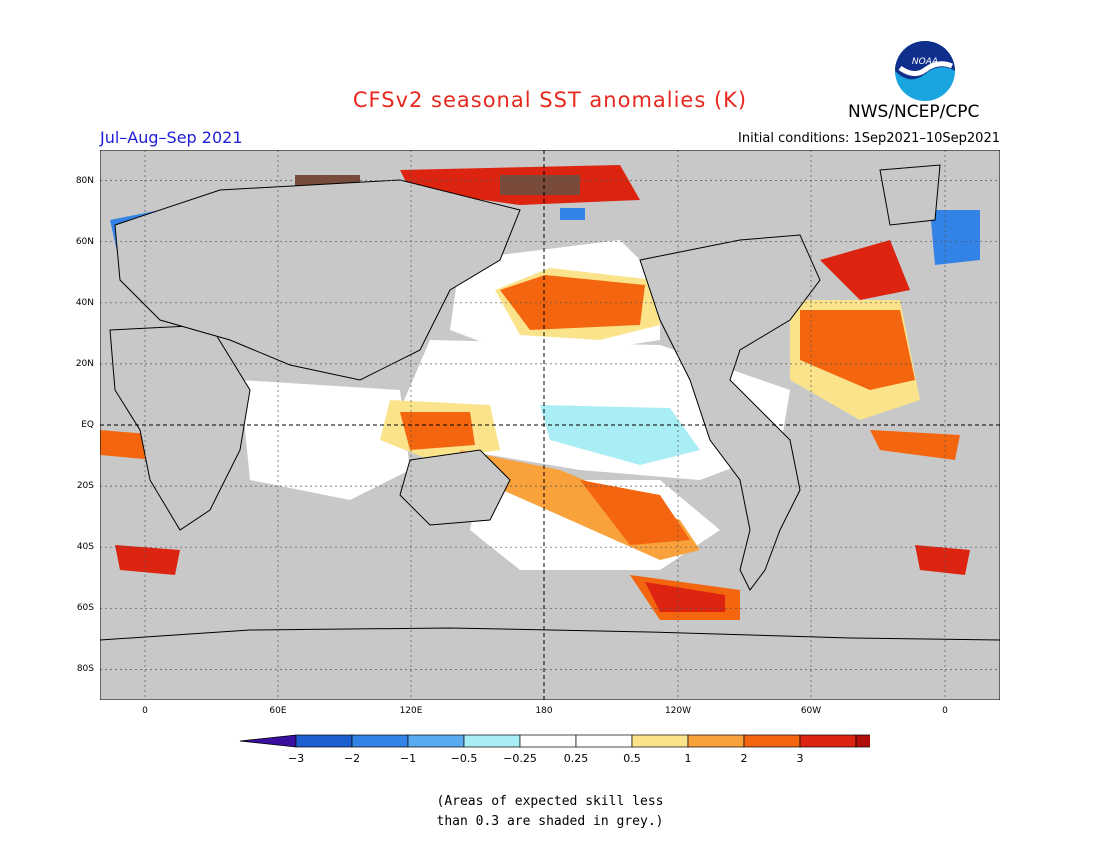 This screenshot has height=850, width=1100. Describe the element at coordinates (278, 711) in the screenshot. I see `lon-label: 60E` at that location.